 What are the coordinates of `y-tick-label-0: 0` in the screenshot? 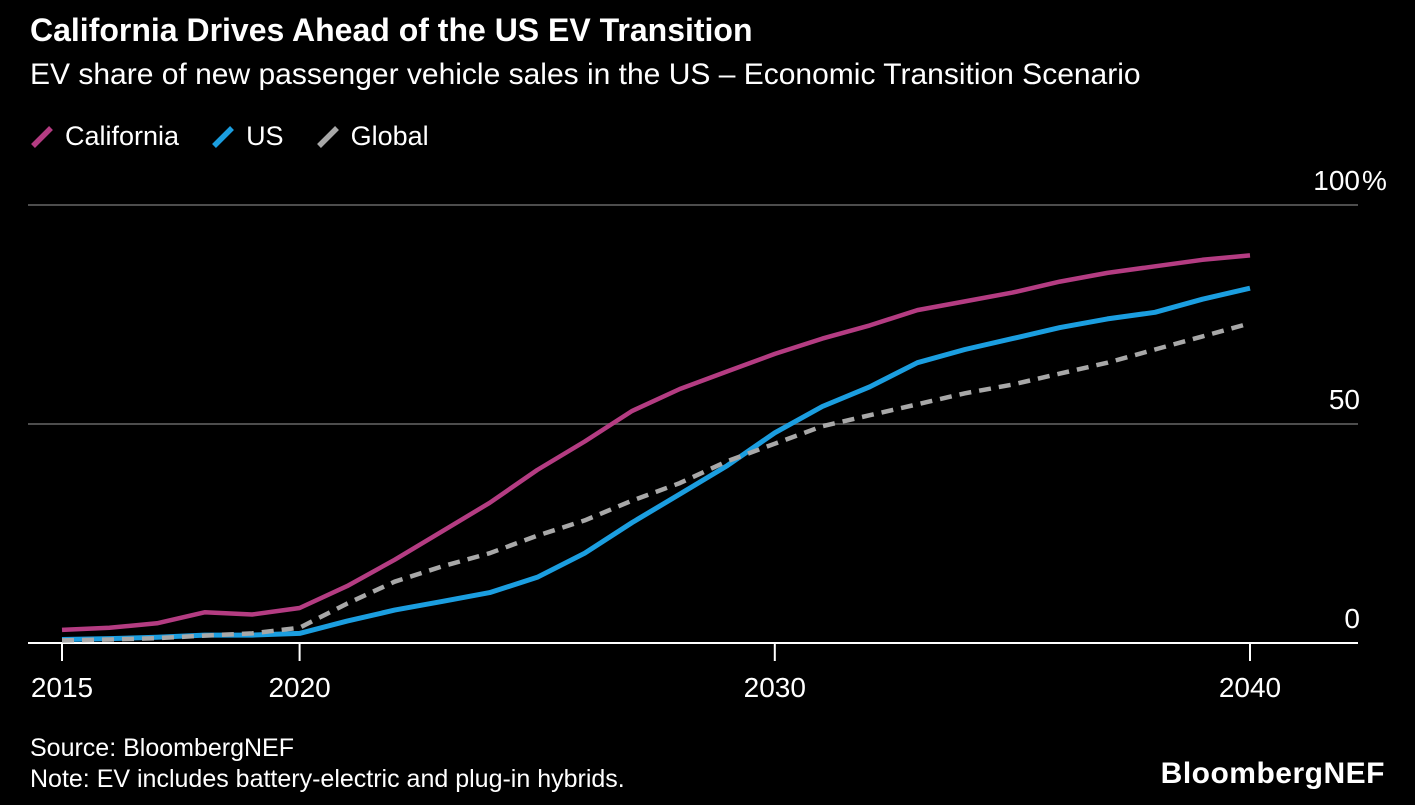 It's located at (1352, 618).